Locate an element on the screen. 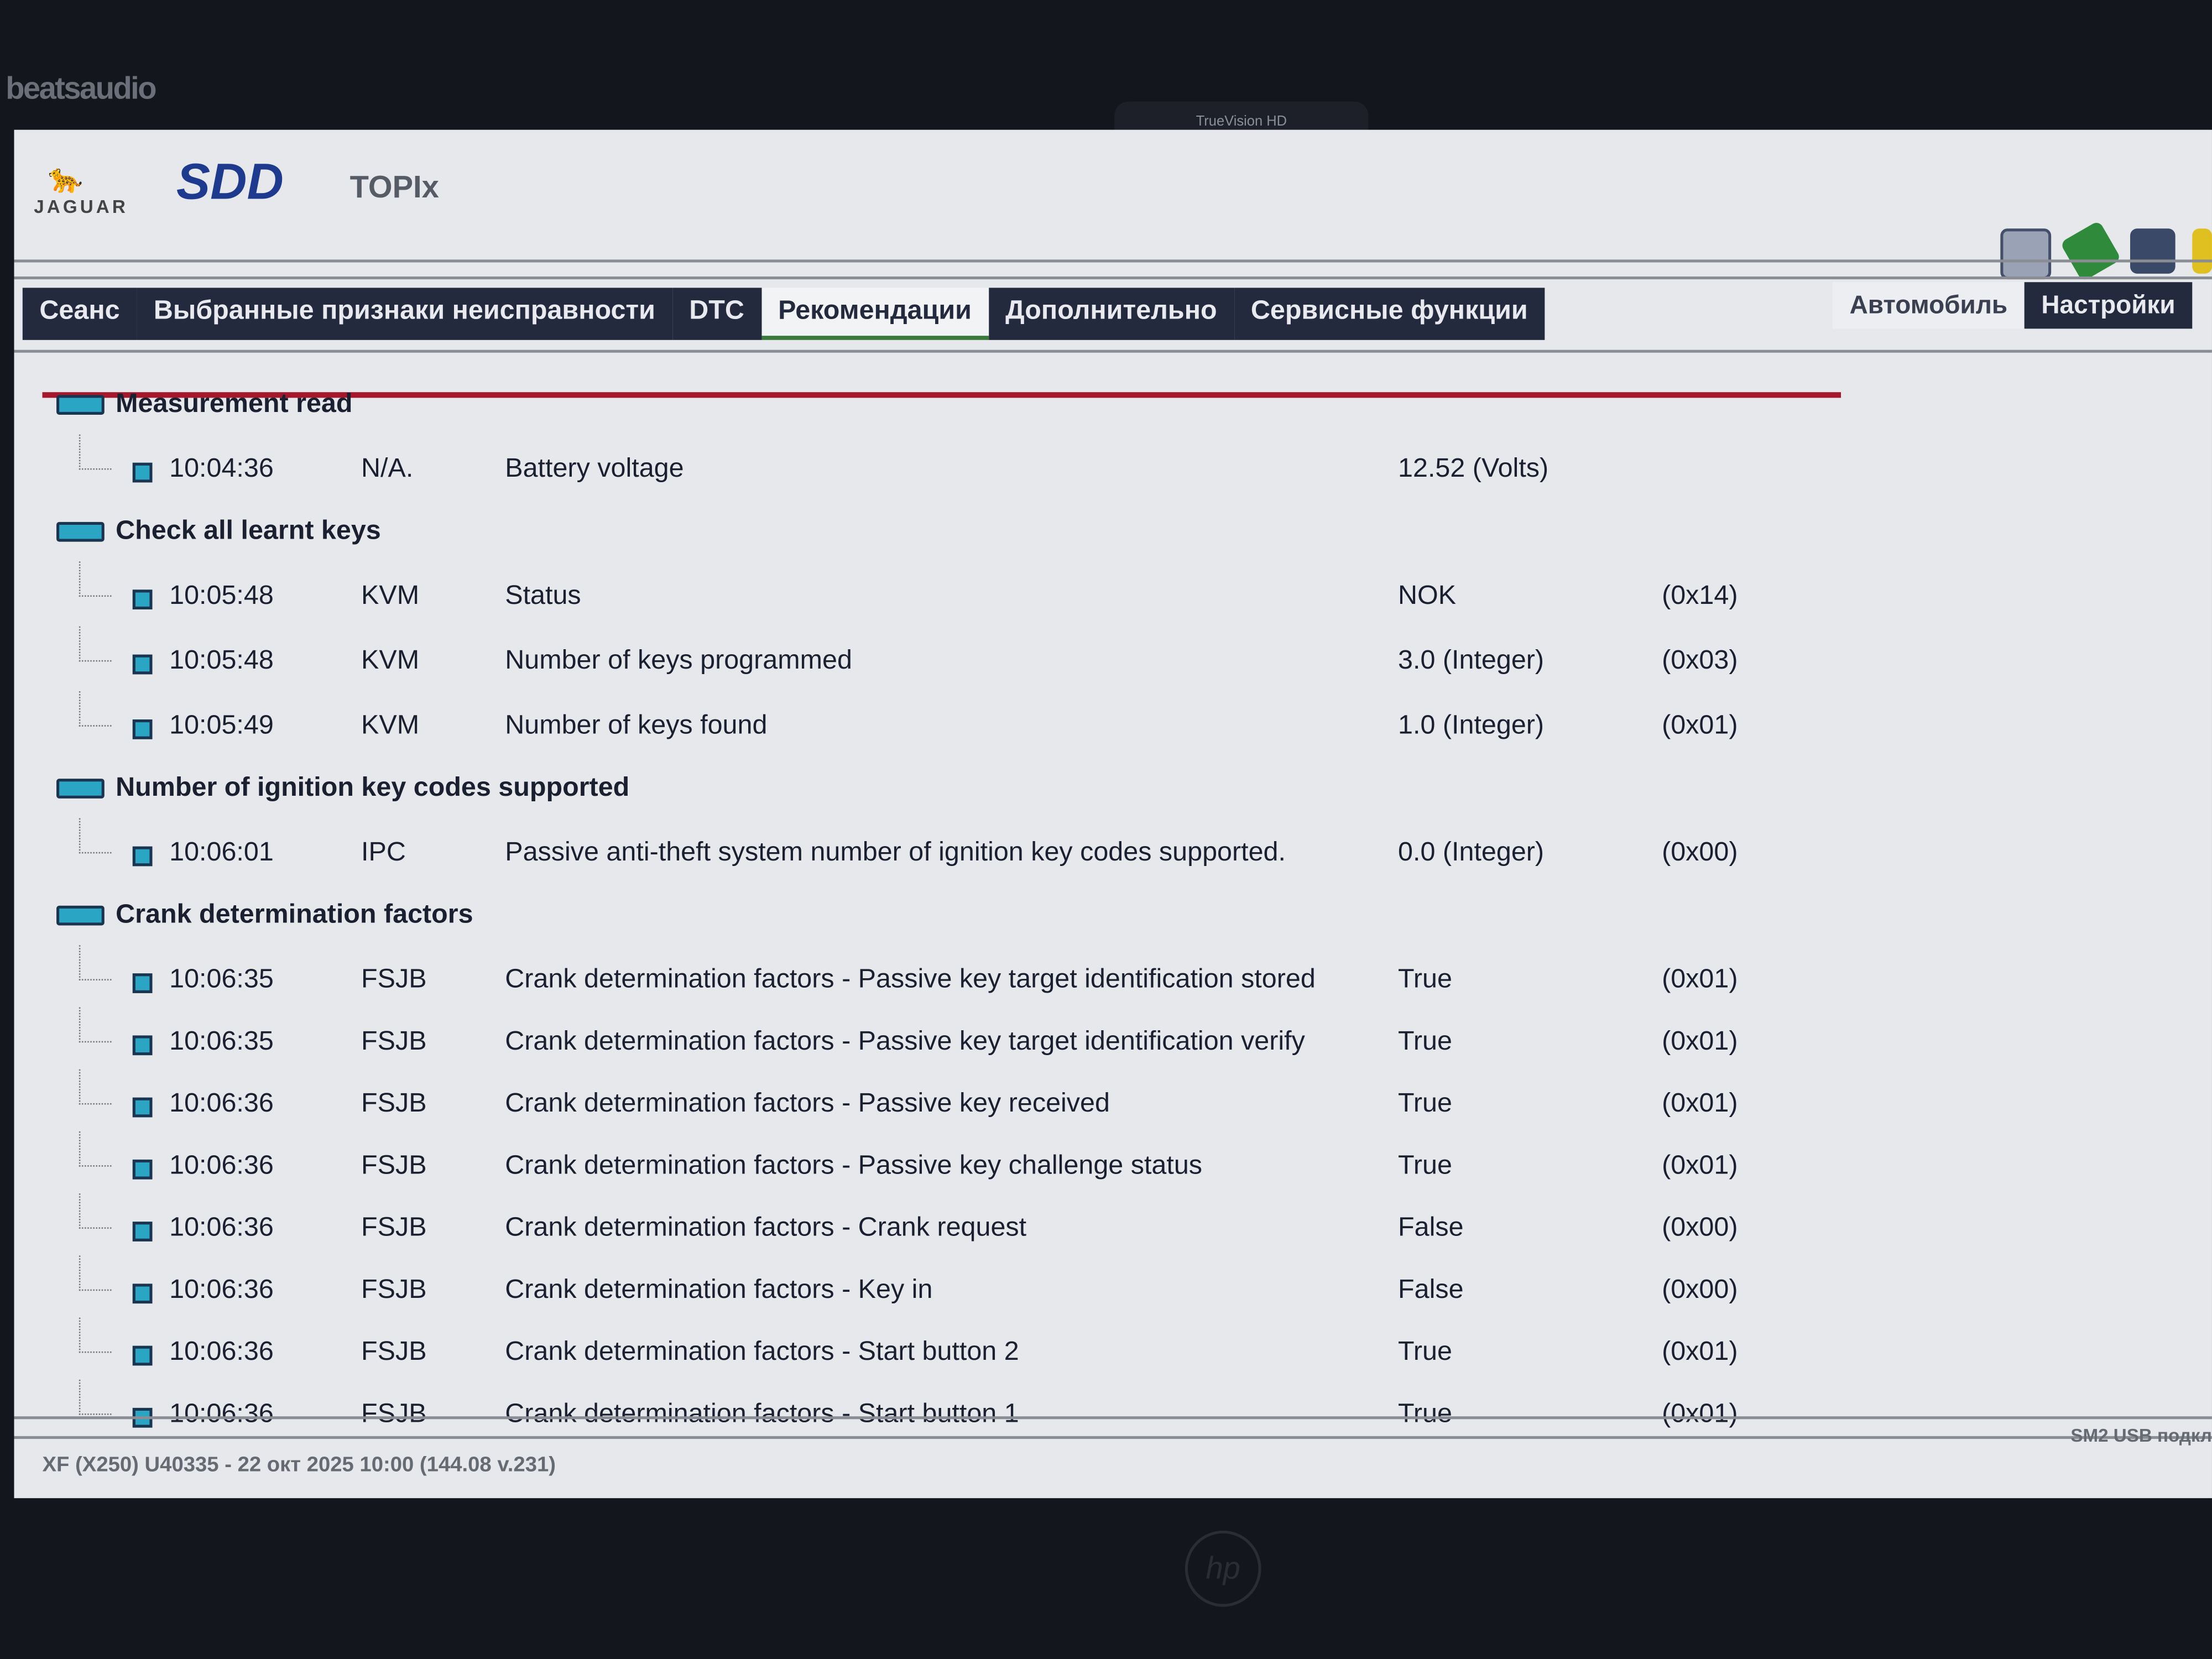 This screenshot has height=1659, width=2212. row-module: IPC is located at coordinates (384, 853).